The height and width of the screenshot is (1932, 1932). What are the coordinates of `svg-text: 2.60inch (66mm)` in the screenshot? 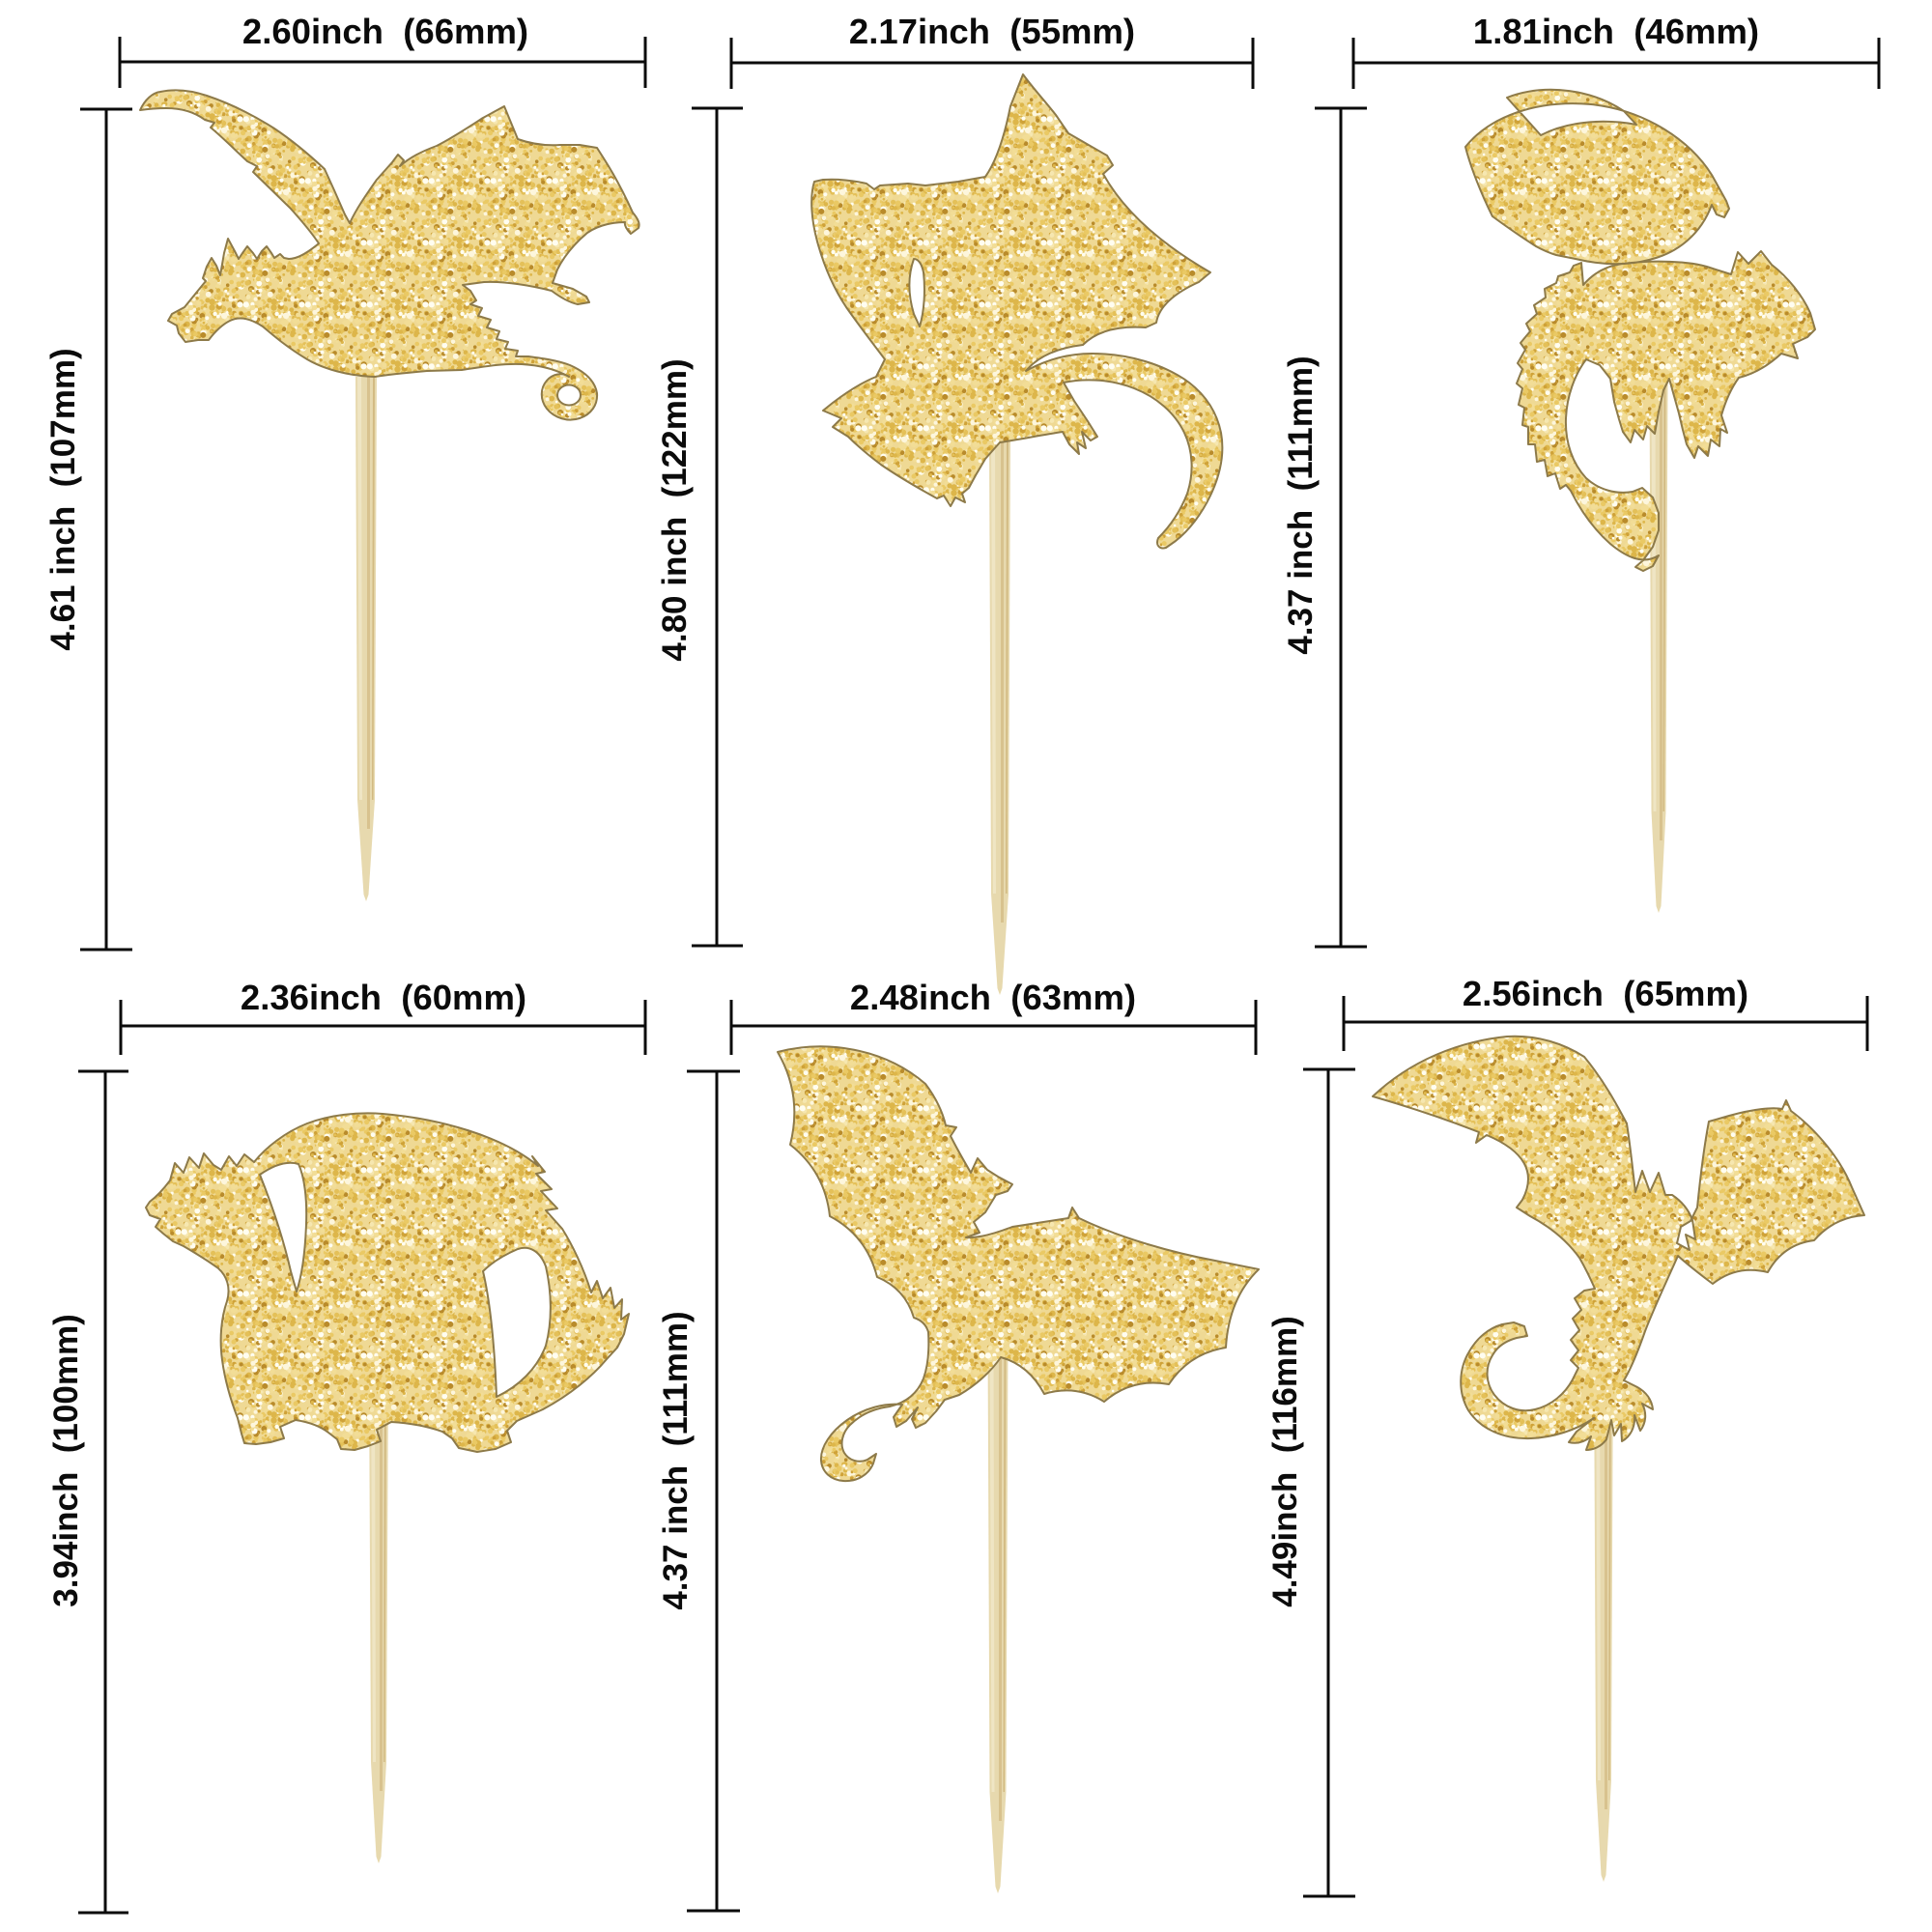 It's located at (385, 31).